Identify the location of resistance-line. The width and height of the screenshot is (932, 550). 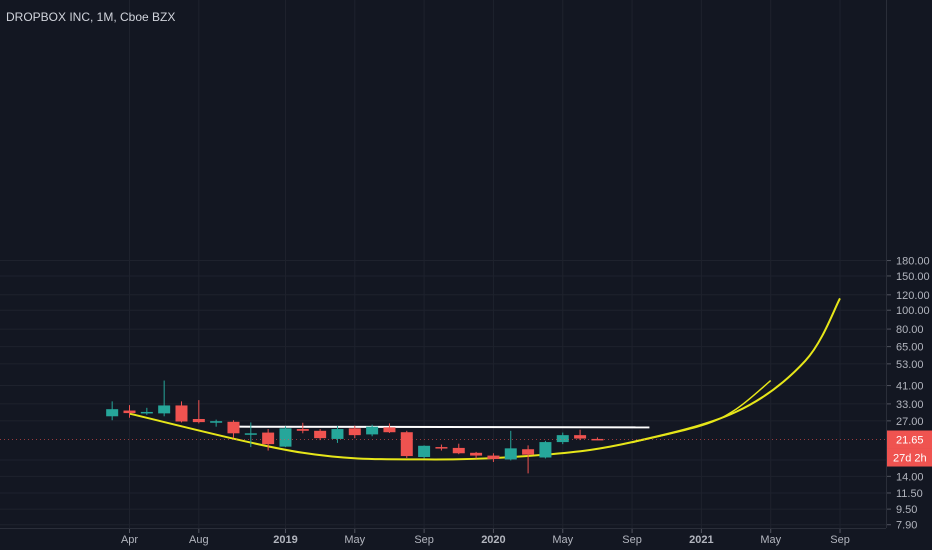
(441, 427).